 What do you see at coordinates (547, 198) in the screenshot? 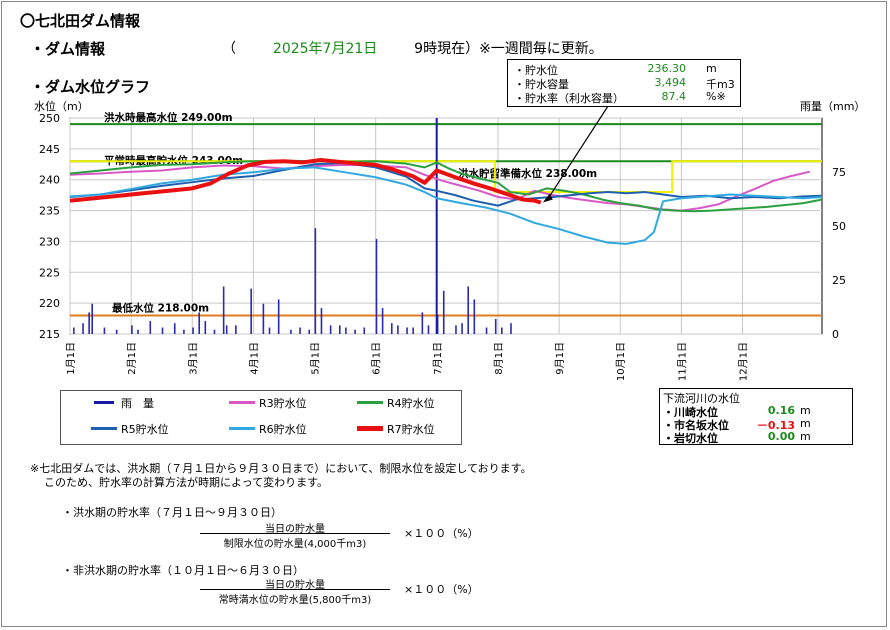
I see `pointer-arrow-head` at bounding box center [547, 198].